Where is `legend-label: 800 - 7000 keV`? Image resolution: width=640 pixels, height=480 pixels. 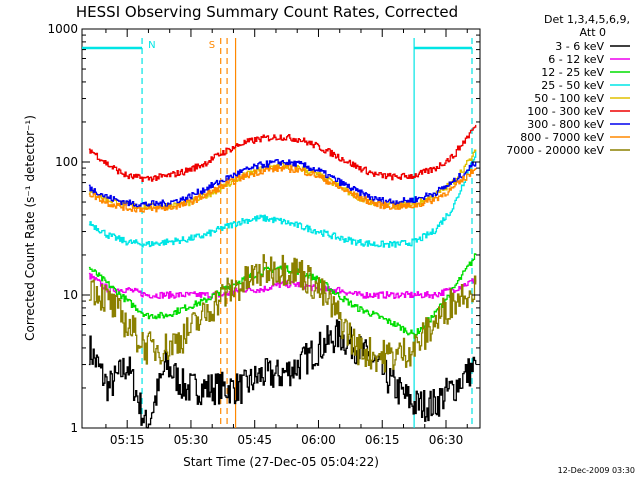
legend-label: 800 - 7000 keV is located at coordinates (562, 137).